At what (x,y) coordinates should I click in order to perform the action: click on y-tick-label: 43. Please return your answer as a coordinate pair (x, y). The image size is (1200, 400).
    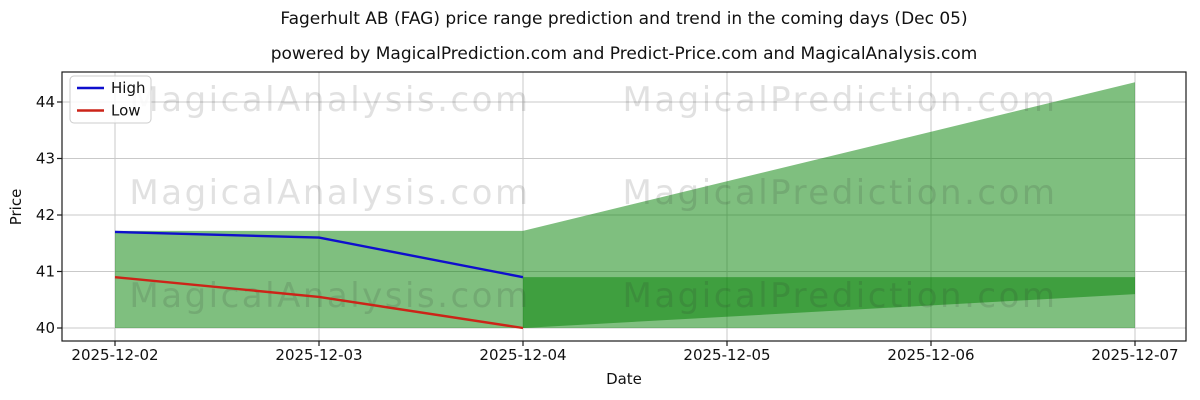
    Looking at the image, I should click on (45, 159).